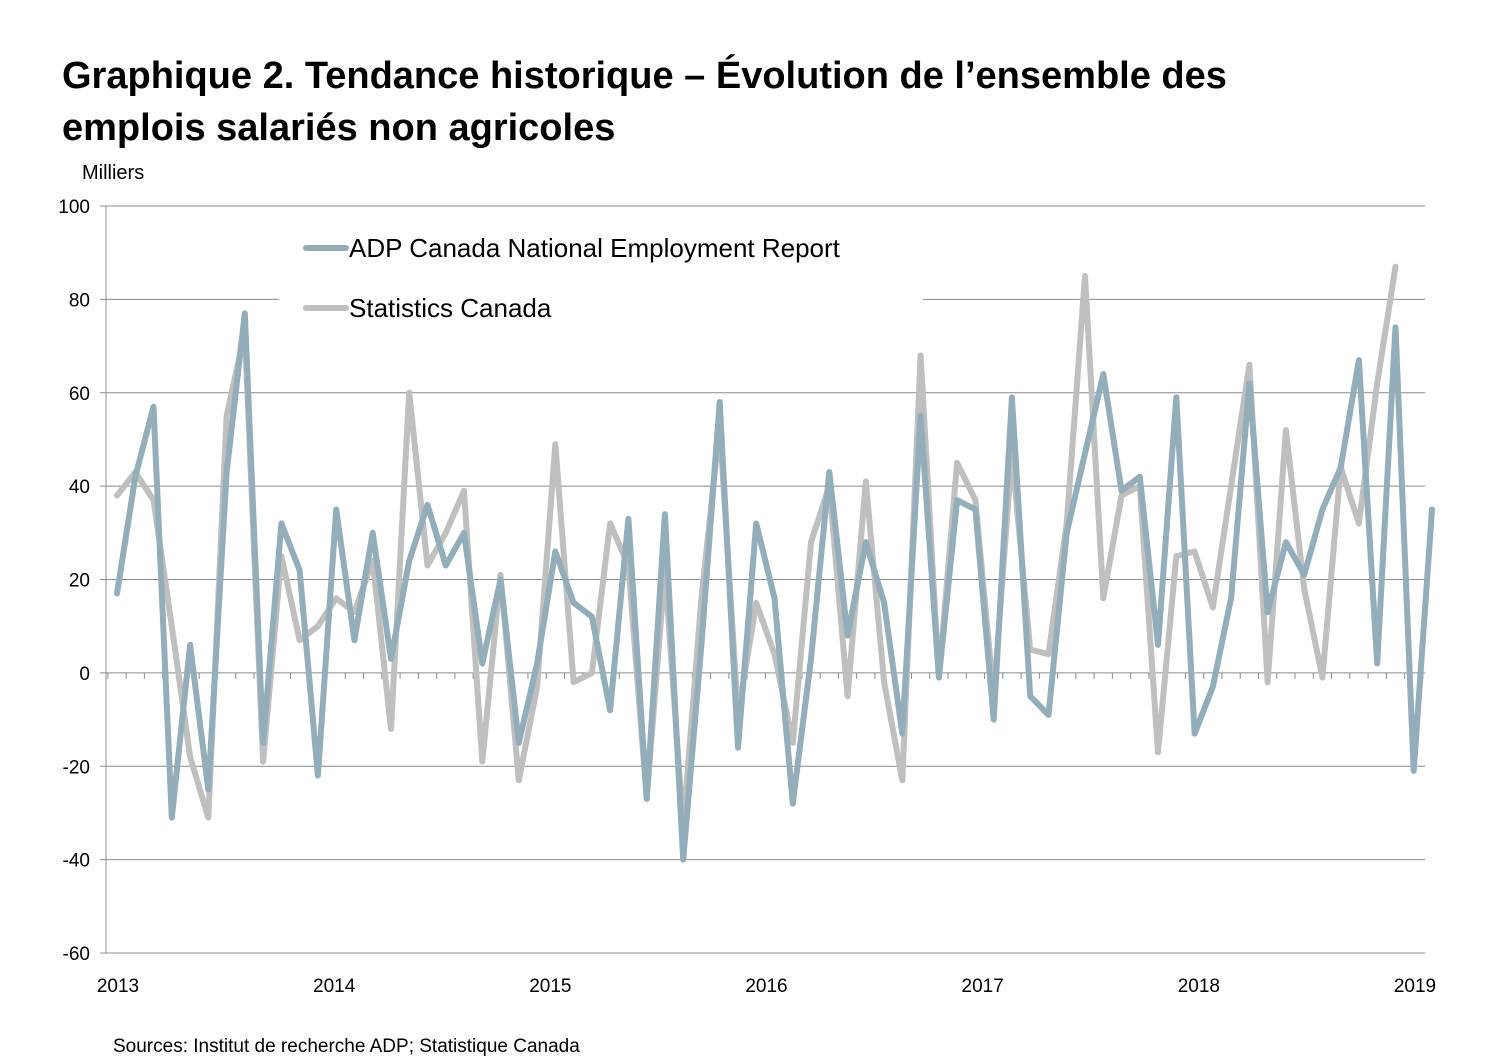  Describe the element at coordinates (983, 986) in the screenshot. I see `x-tick-label: 2017` at that location.